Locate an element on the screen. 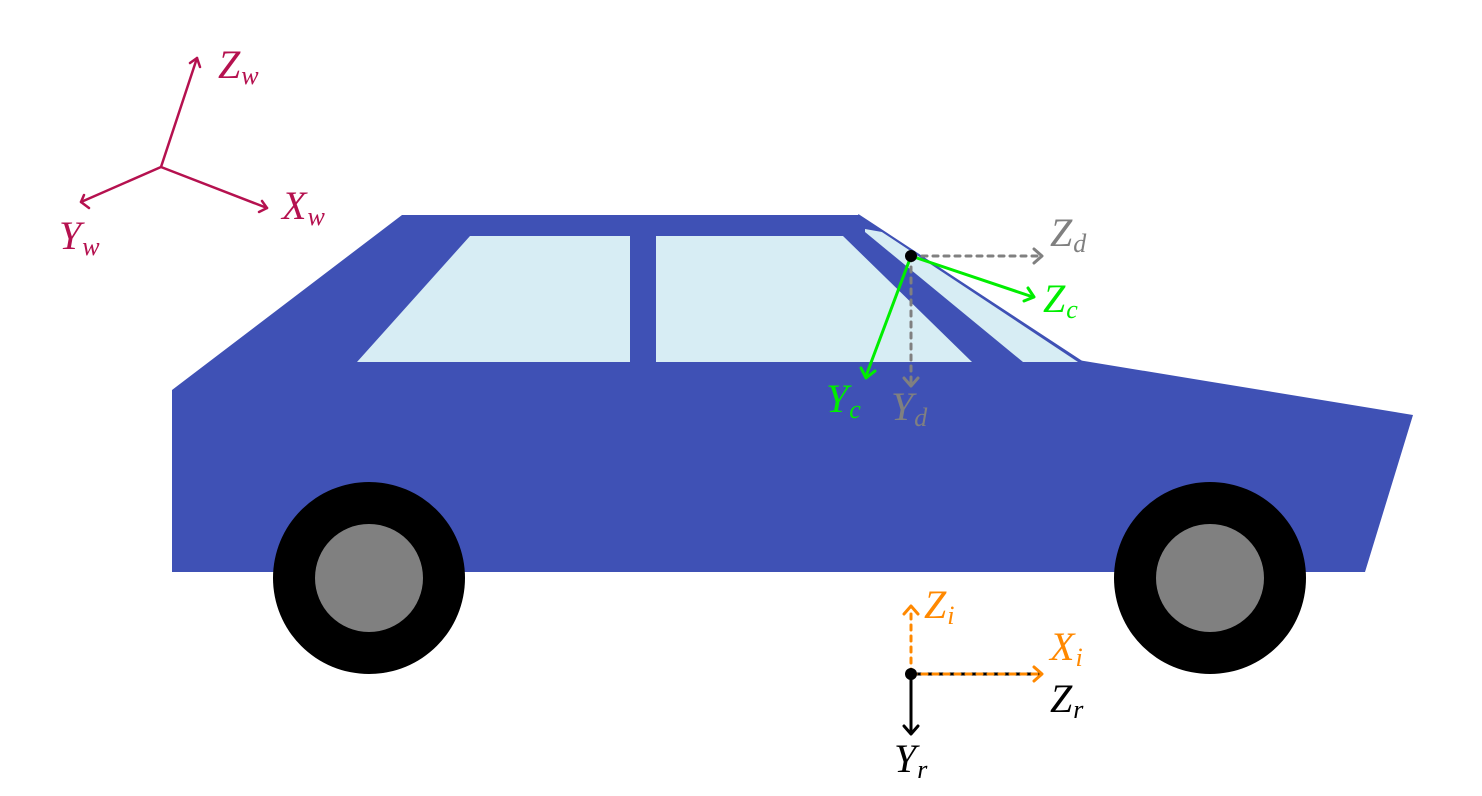 Image resolution: width=1482 pixels, height=796 pixels. imu-x-arrowhead is located at coordinates (1038, 674).